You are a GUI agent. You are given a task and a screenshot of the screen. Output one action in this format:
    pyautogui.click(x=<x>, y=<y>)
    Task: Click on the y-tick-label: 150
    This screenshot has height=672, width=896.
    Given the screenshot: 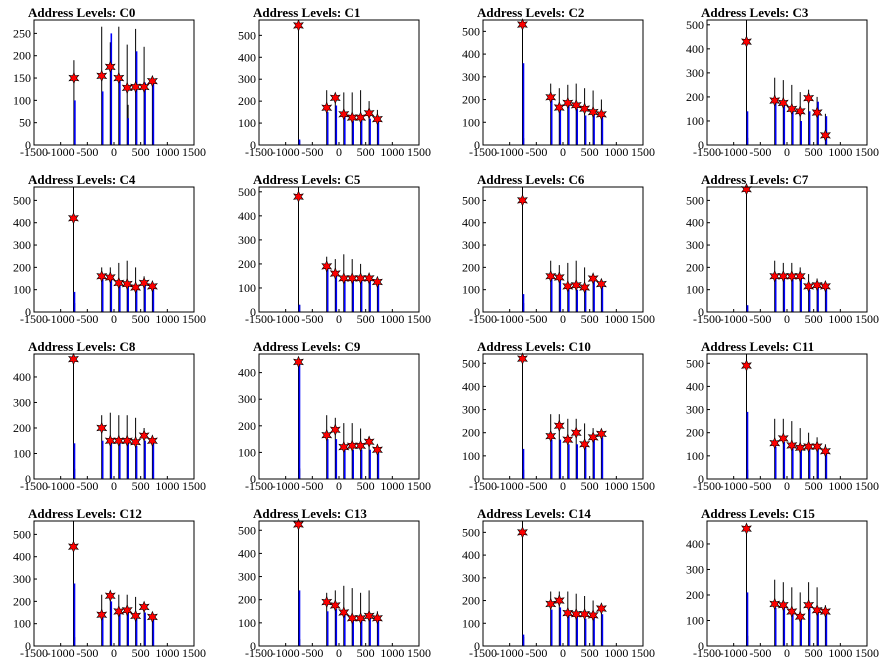 What is the action you would take?
    pyautogui.click(x=22, y=78)
    